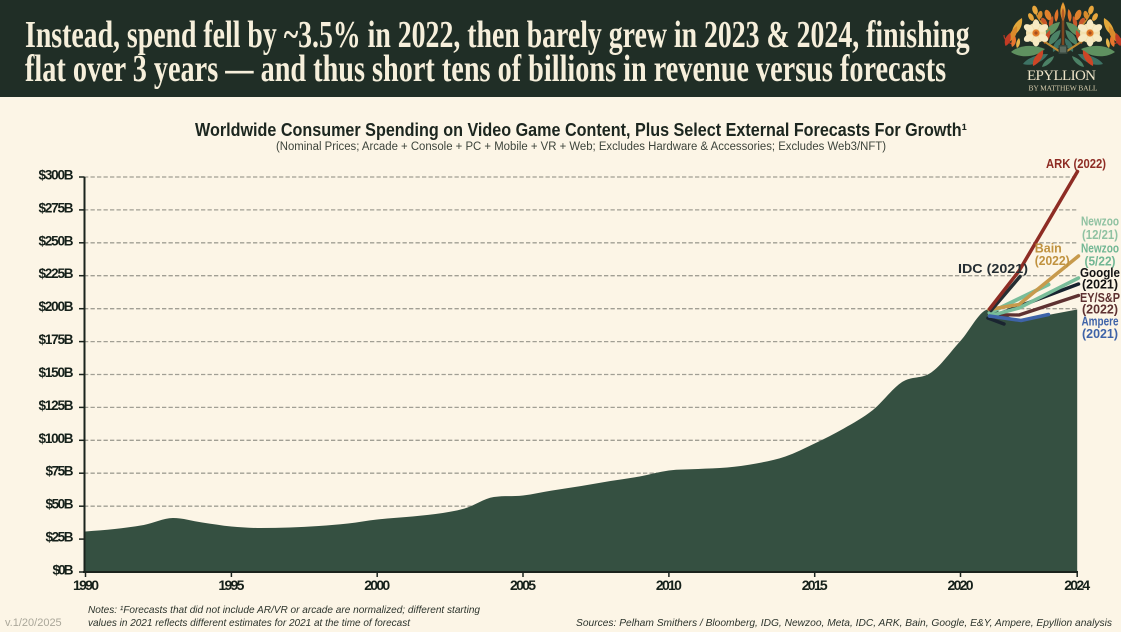 Image resolution: width=1121 pixels, height=632 pixels. What do you see at coordinates (1100, 262) in the screenshot?
I see `svg-text: (5/22)` at bounding box center [1100, 262].